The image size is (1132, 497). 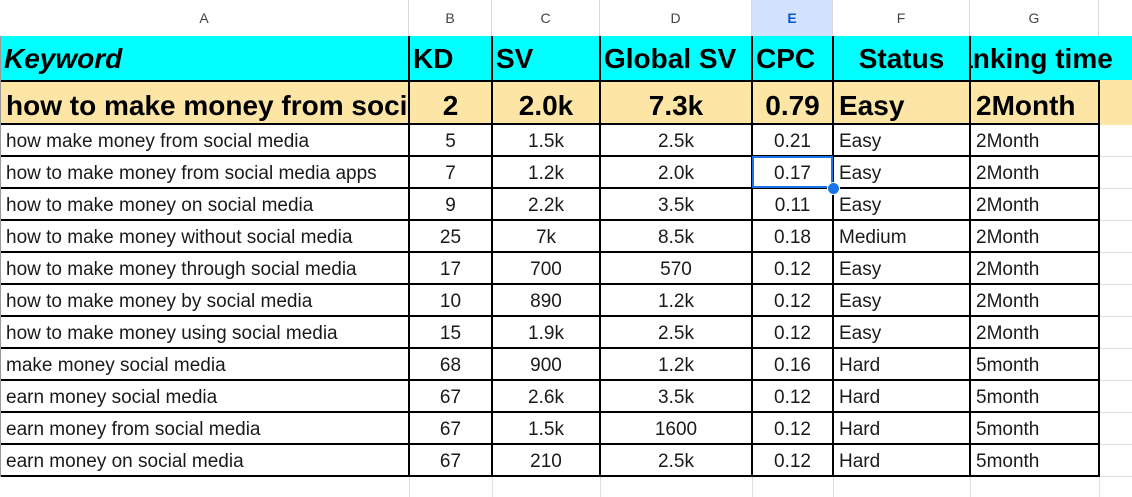 What do you see at coordinates (676, 269) in the screenshot?
I see `cell-global-sv: 570` at bounding box center [676, 269].